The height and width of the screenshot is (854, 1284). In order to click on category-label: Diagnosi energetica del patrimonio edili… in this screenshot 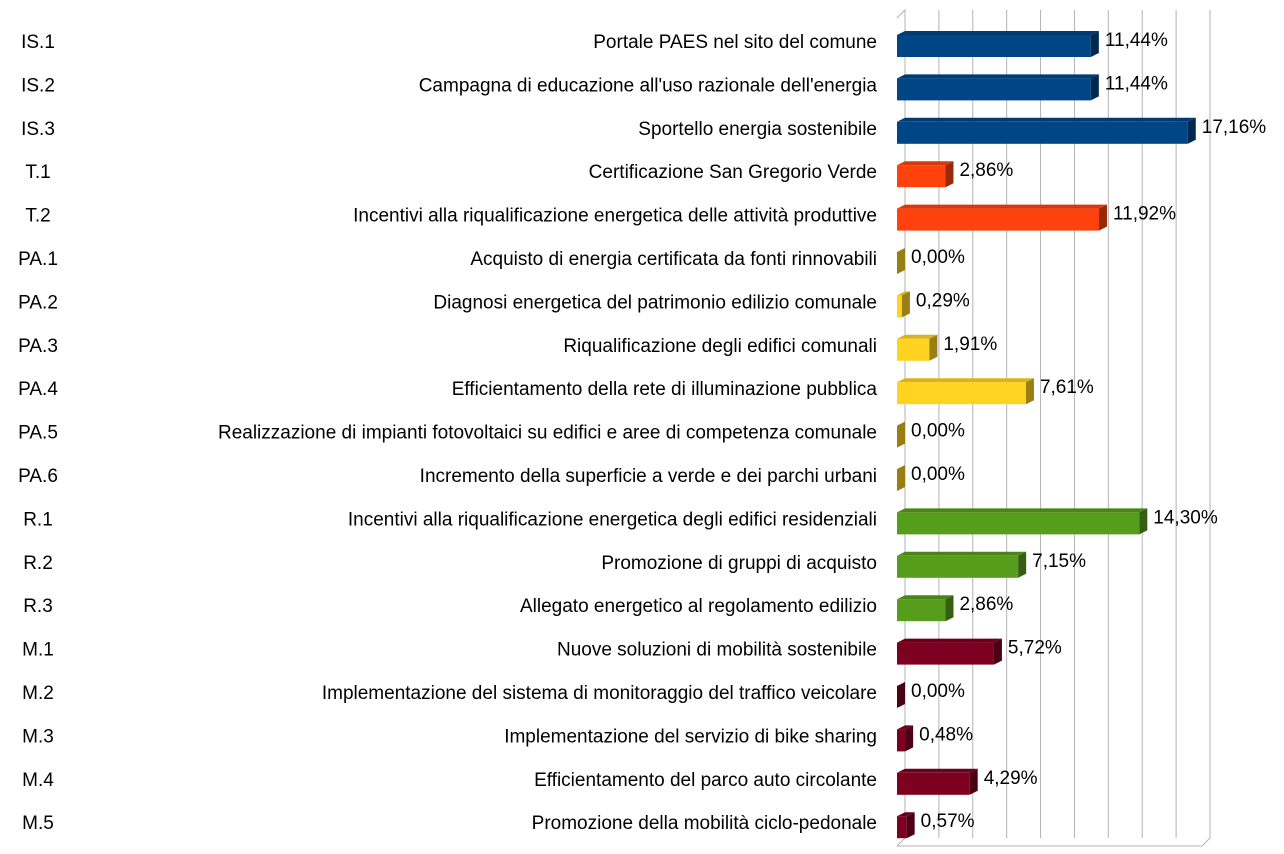, I will do `click(655, 302)`.